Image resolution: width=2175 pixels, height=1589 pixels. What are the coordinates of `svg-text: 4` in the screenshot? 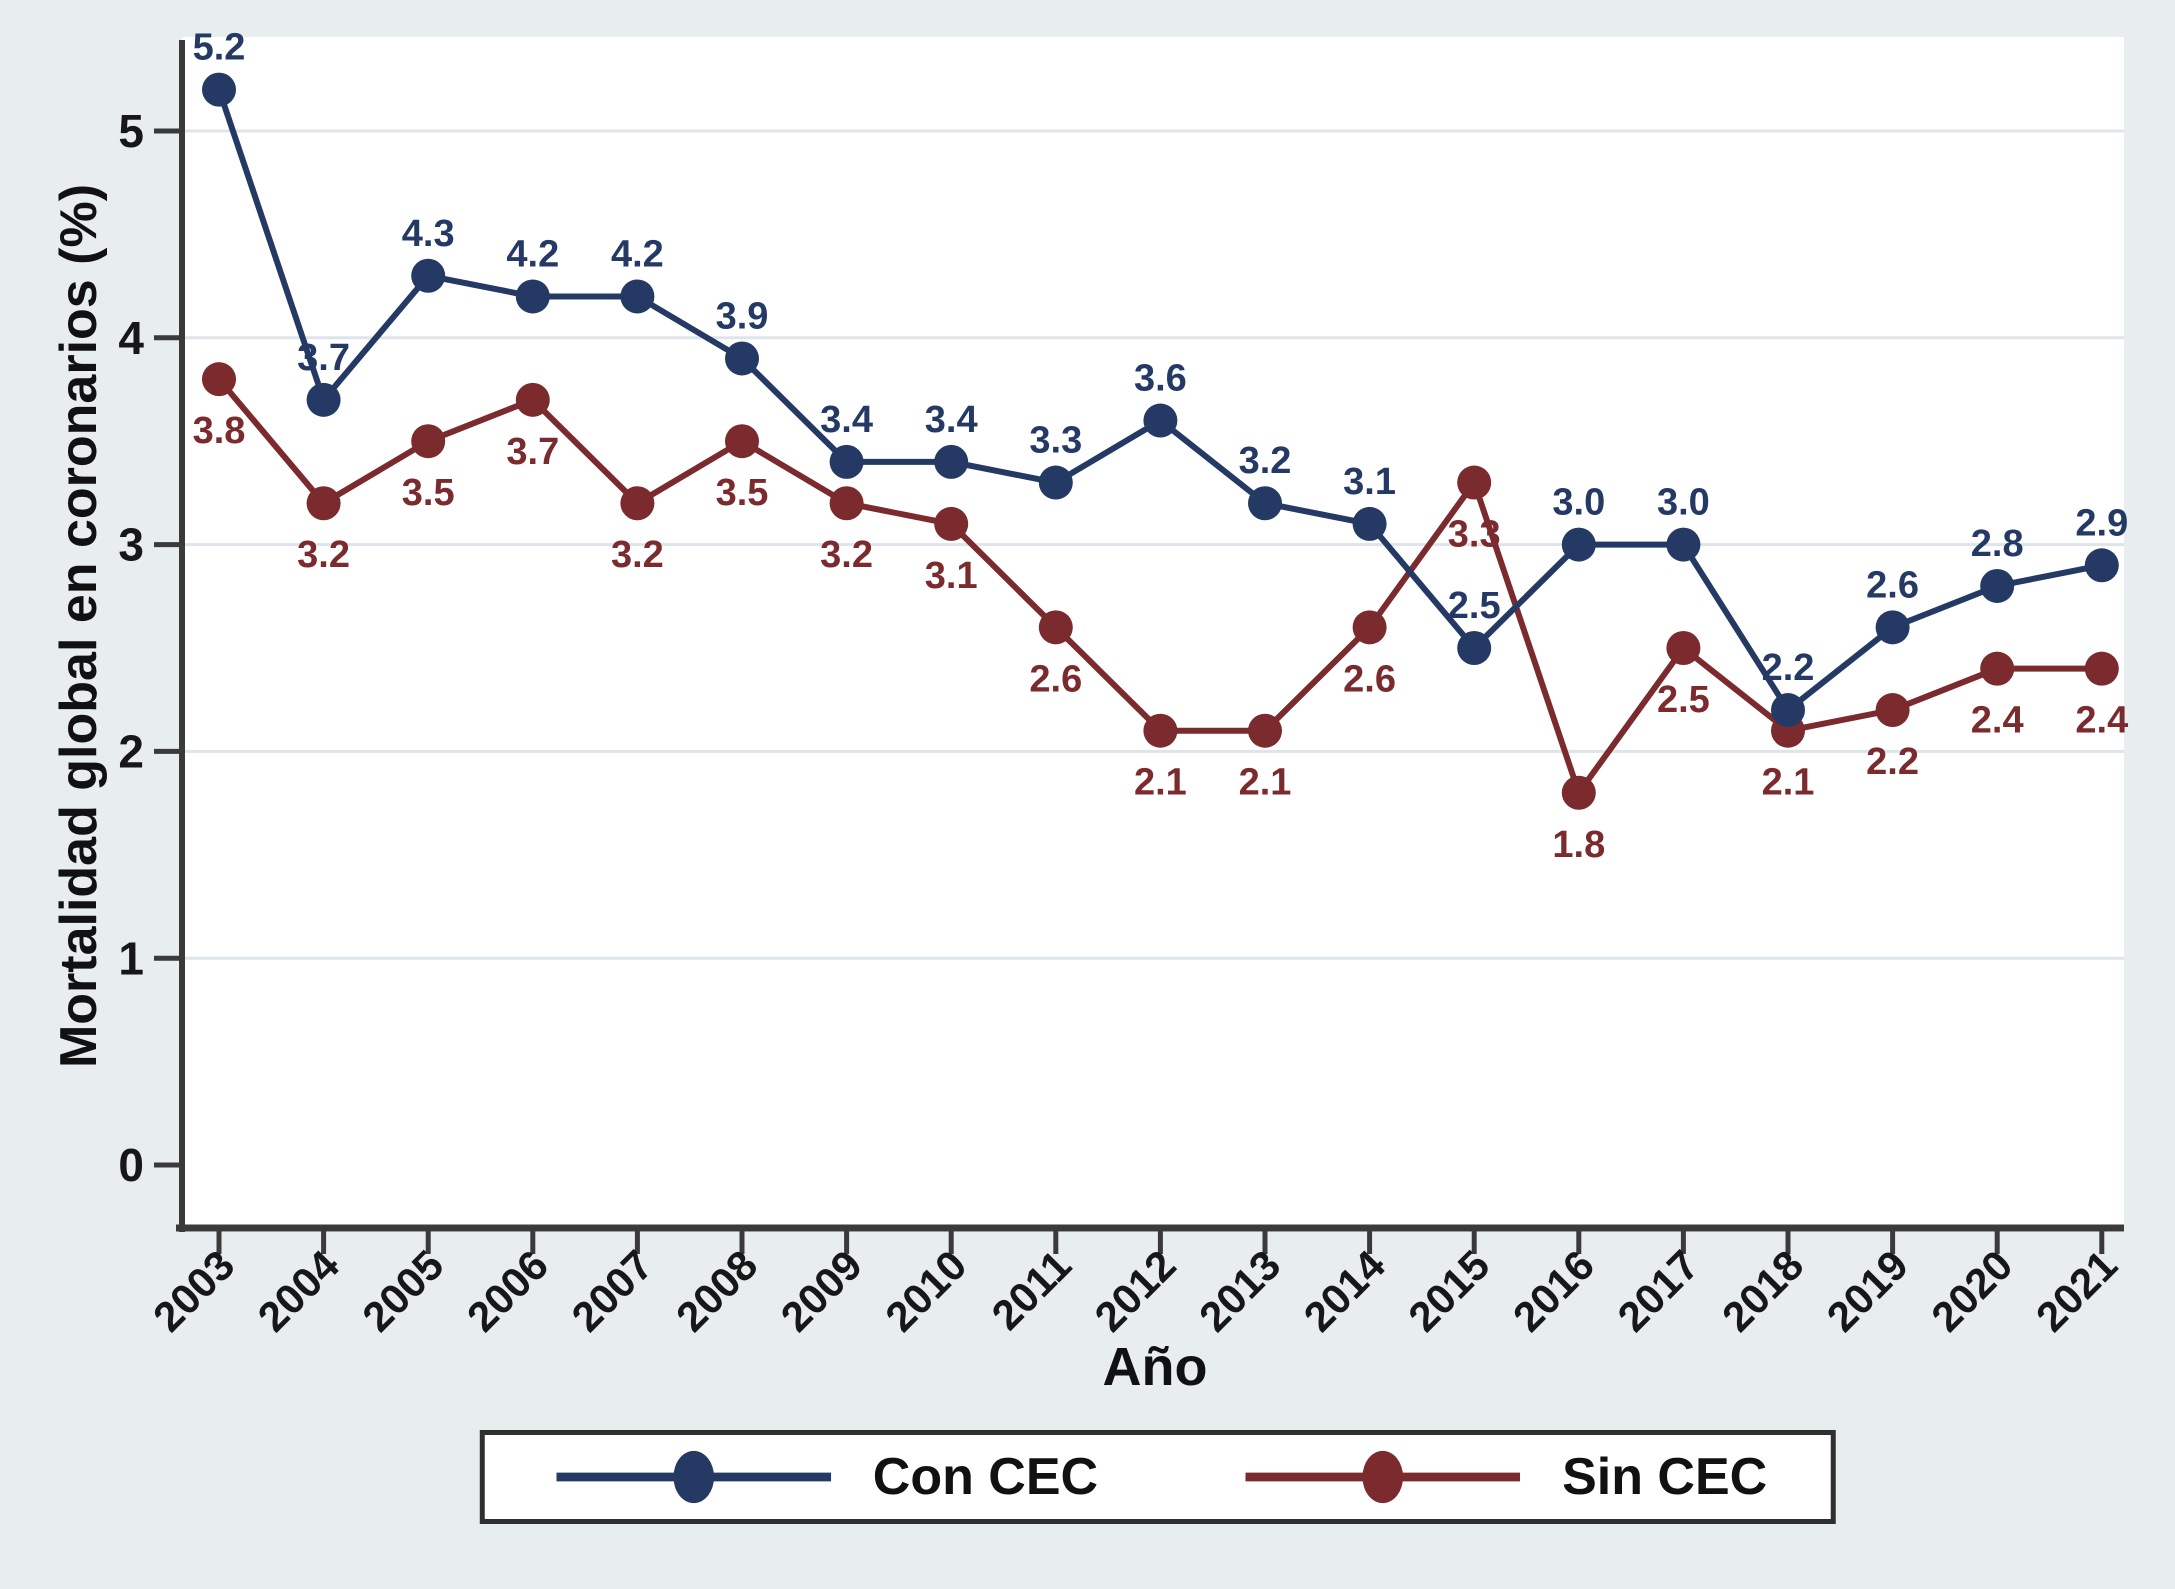 It's located at (131, 338).